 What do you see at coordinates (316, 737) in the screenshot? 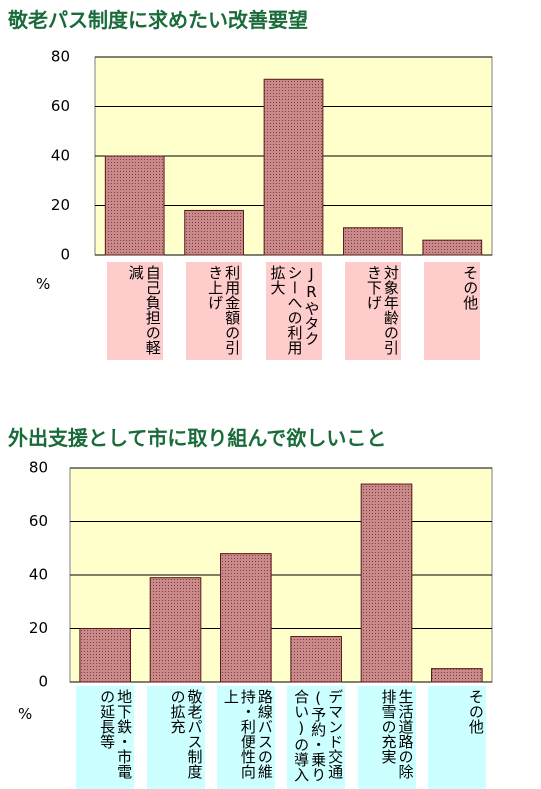
I see `x-tick-label: デマンド交通(予約・乗り合い)の導入` at bounding box center [316, 737].